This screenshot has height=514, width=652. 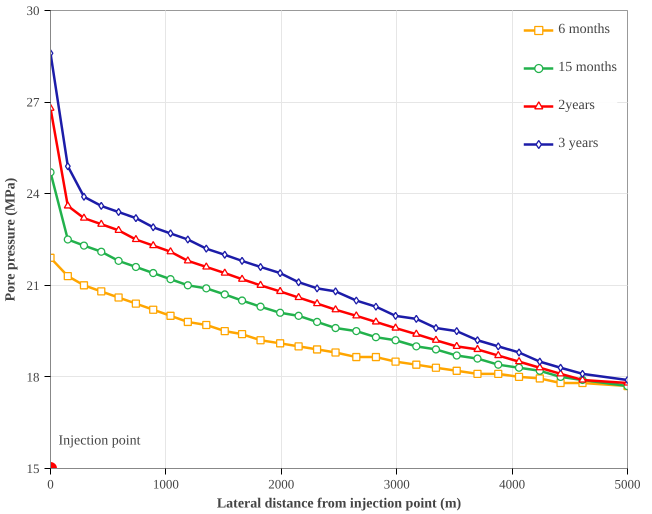 What do you see at coordinates (33, 376) in the screenshot?
I see `y-tick-label: 18` at bounding box center [33, 376].